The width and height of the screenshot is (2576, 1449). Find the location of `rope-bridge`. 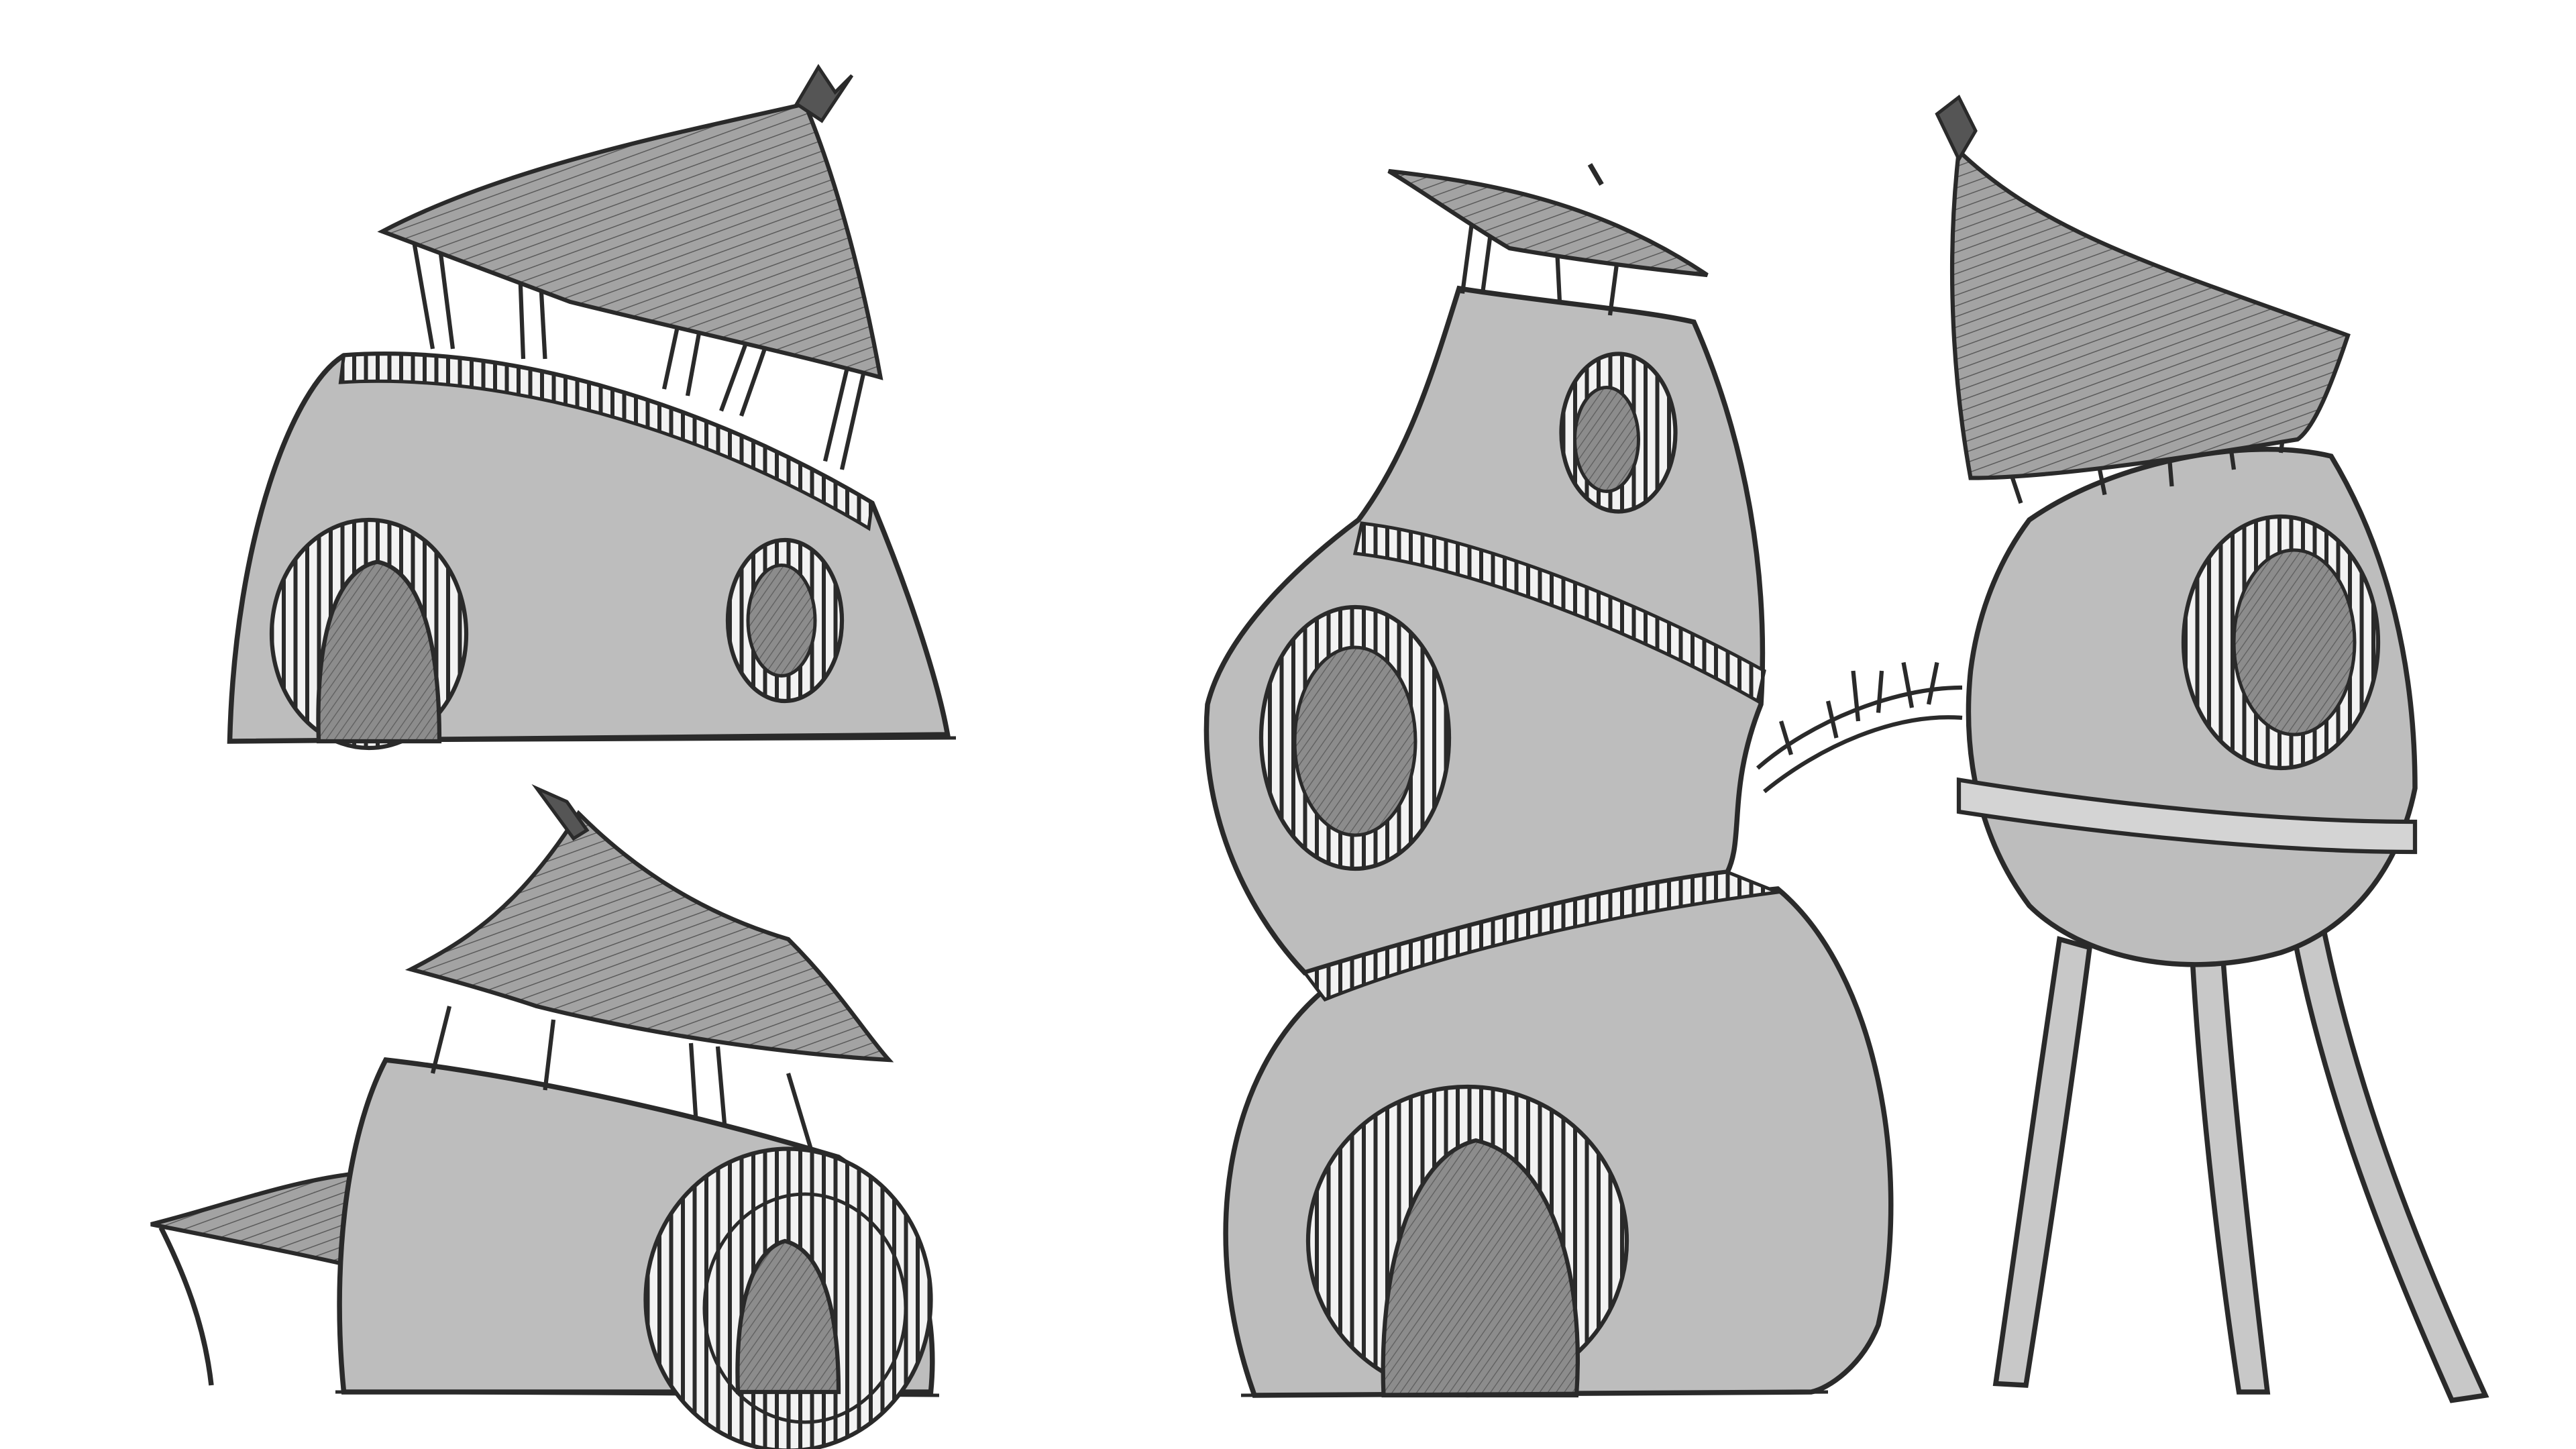

rope-bridge is located at coordinates (1859, 727).